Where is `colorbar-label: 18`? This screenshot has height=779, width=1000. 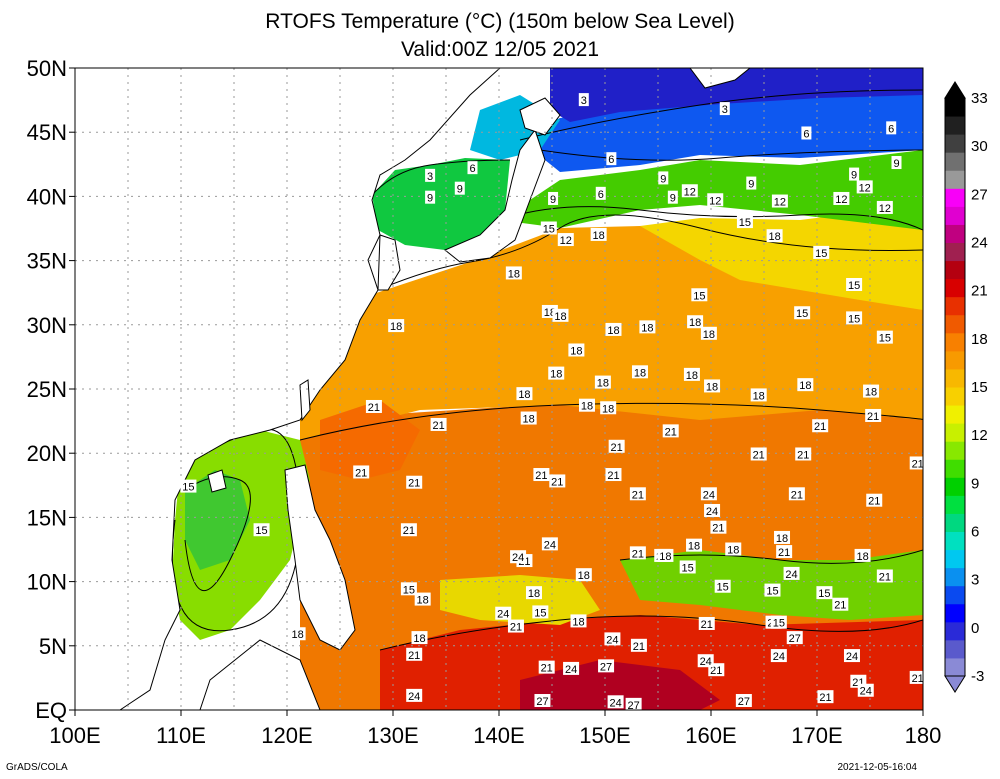 colorbar-label: 18 is located at coordinates (979, 339).